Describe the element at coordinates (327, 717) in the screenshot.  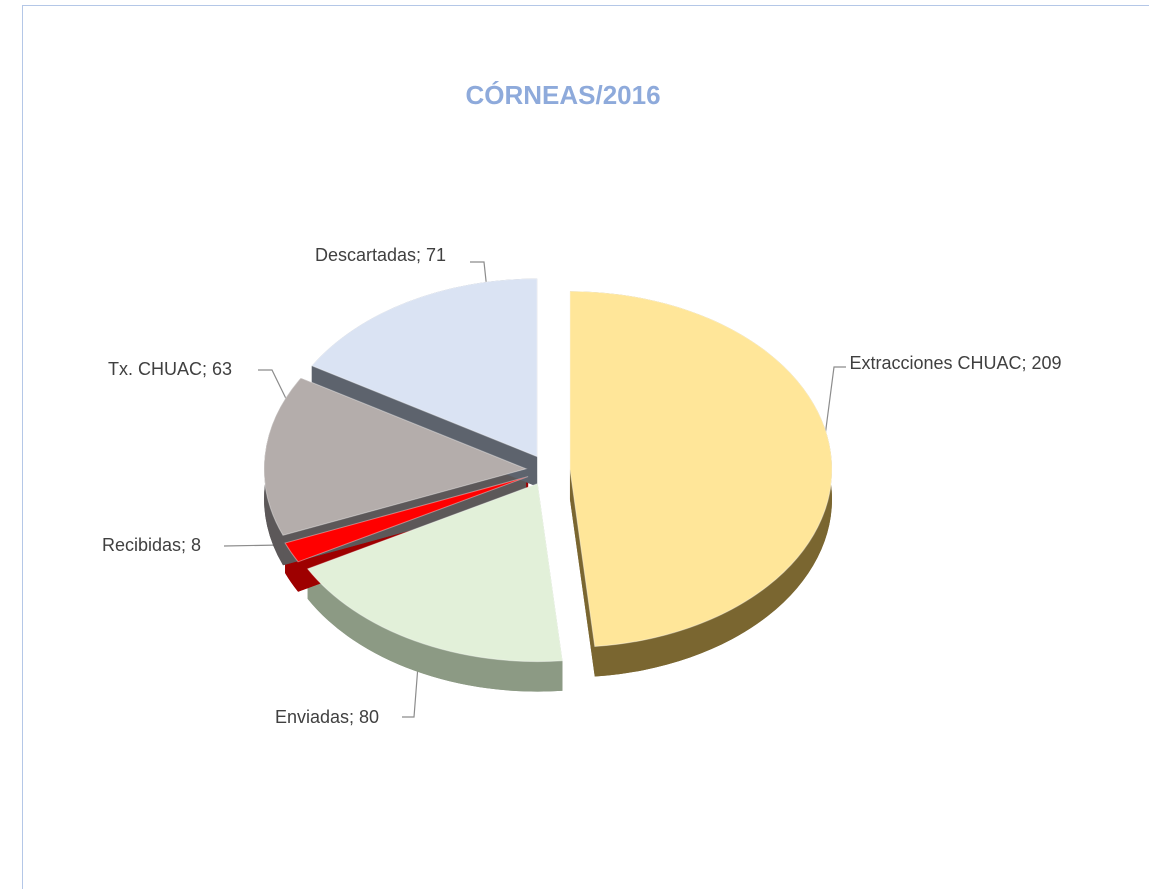
I see `data-label: Enviadas; 80` at that location.